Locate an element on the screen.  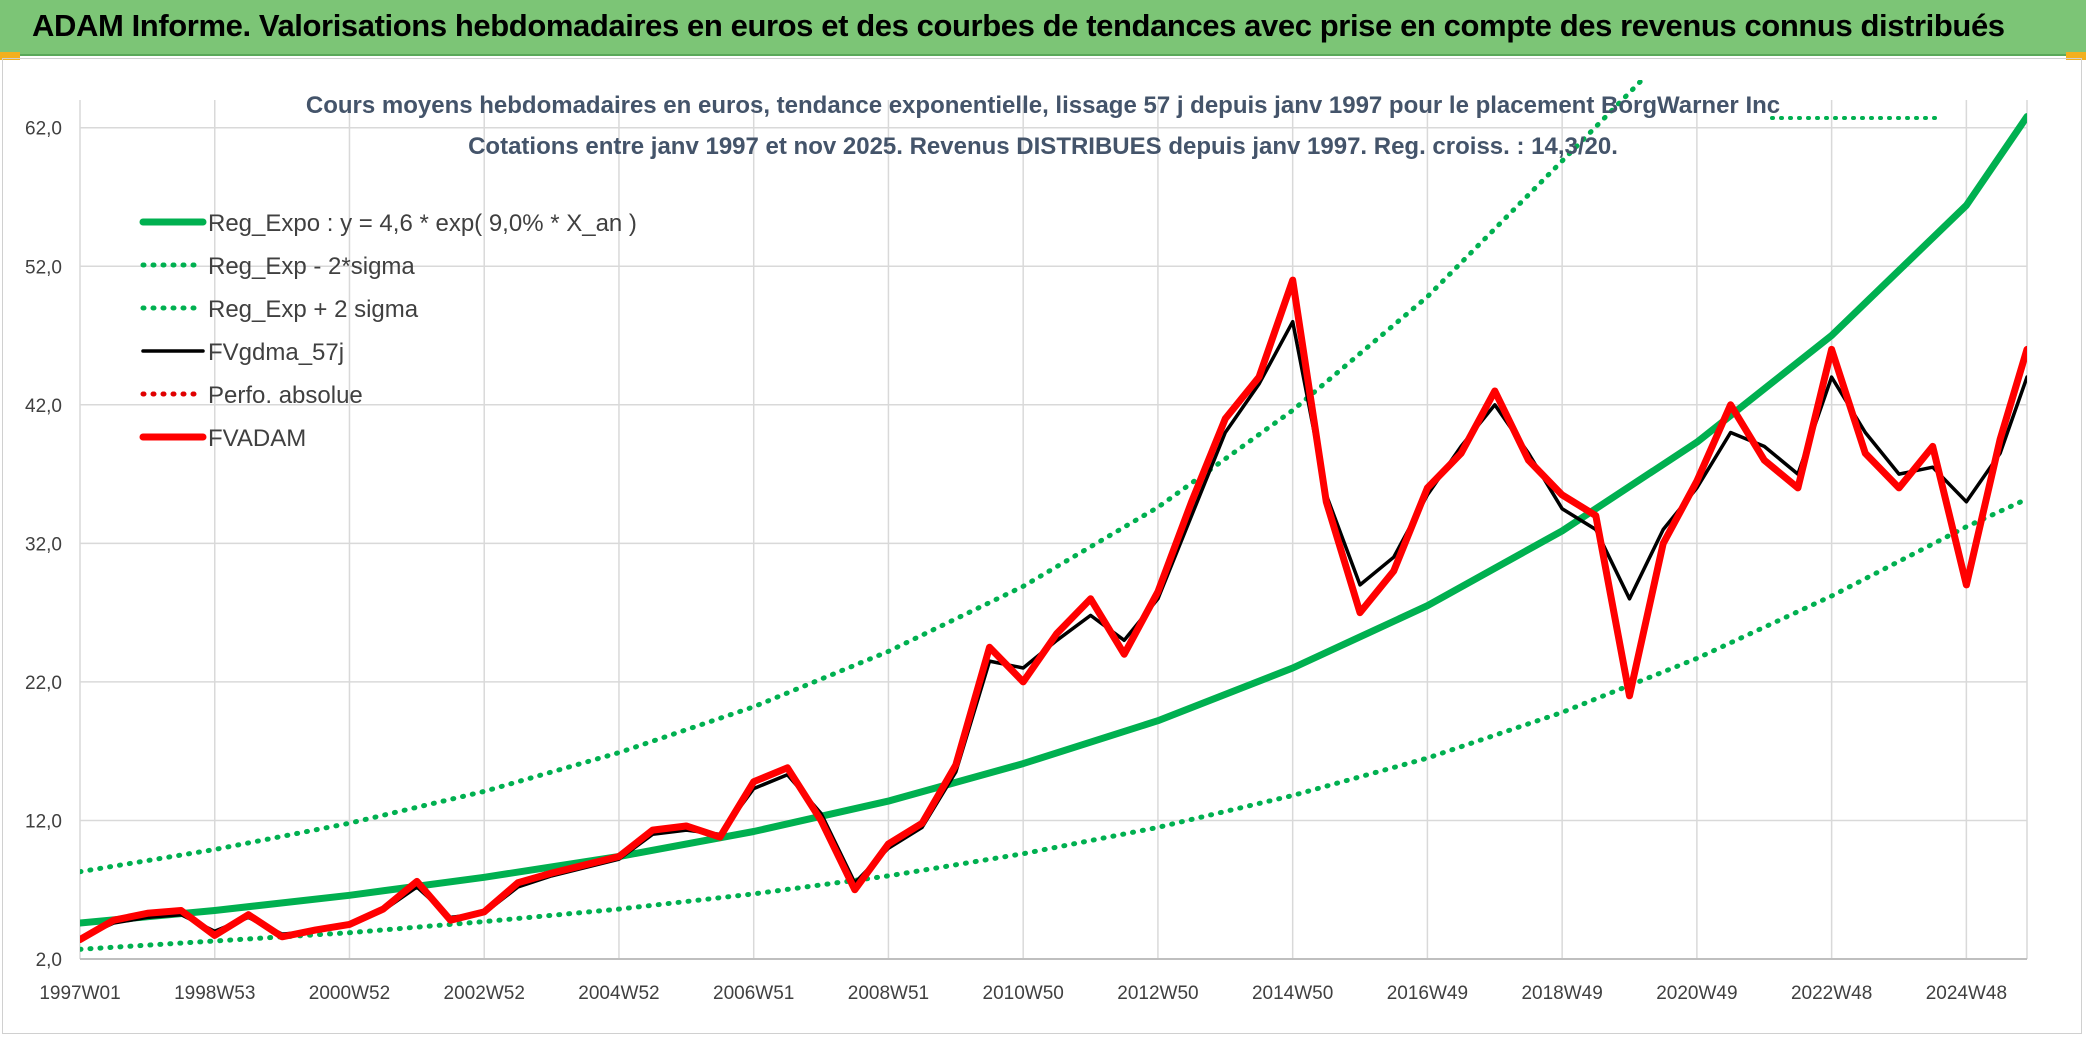
x-tick-label: 2016W49 is located at coordinates (1427, 993).